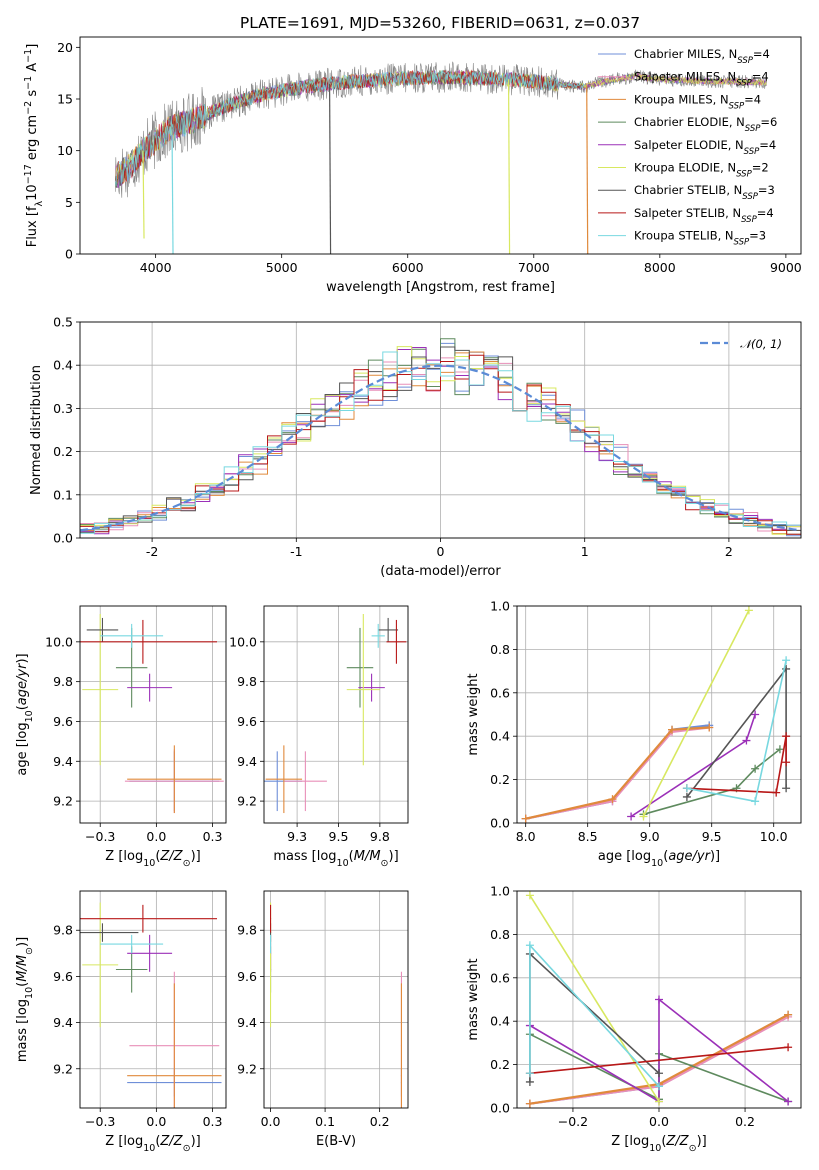 This screenshot has height=1170, width=819. I want to click on y-tick-label: 0.1, so click(63, 494).